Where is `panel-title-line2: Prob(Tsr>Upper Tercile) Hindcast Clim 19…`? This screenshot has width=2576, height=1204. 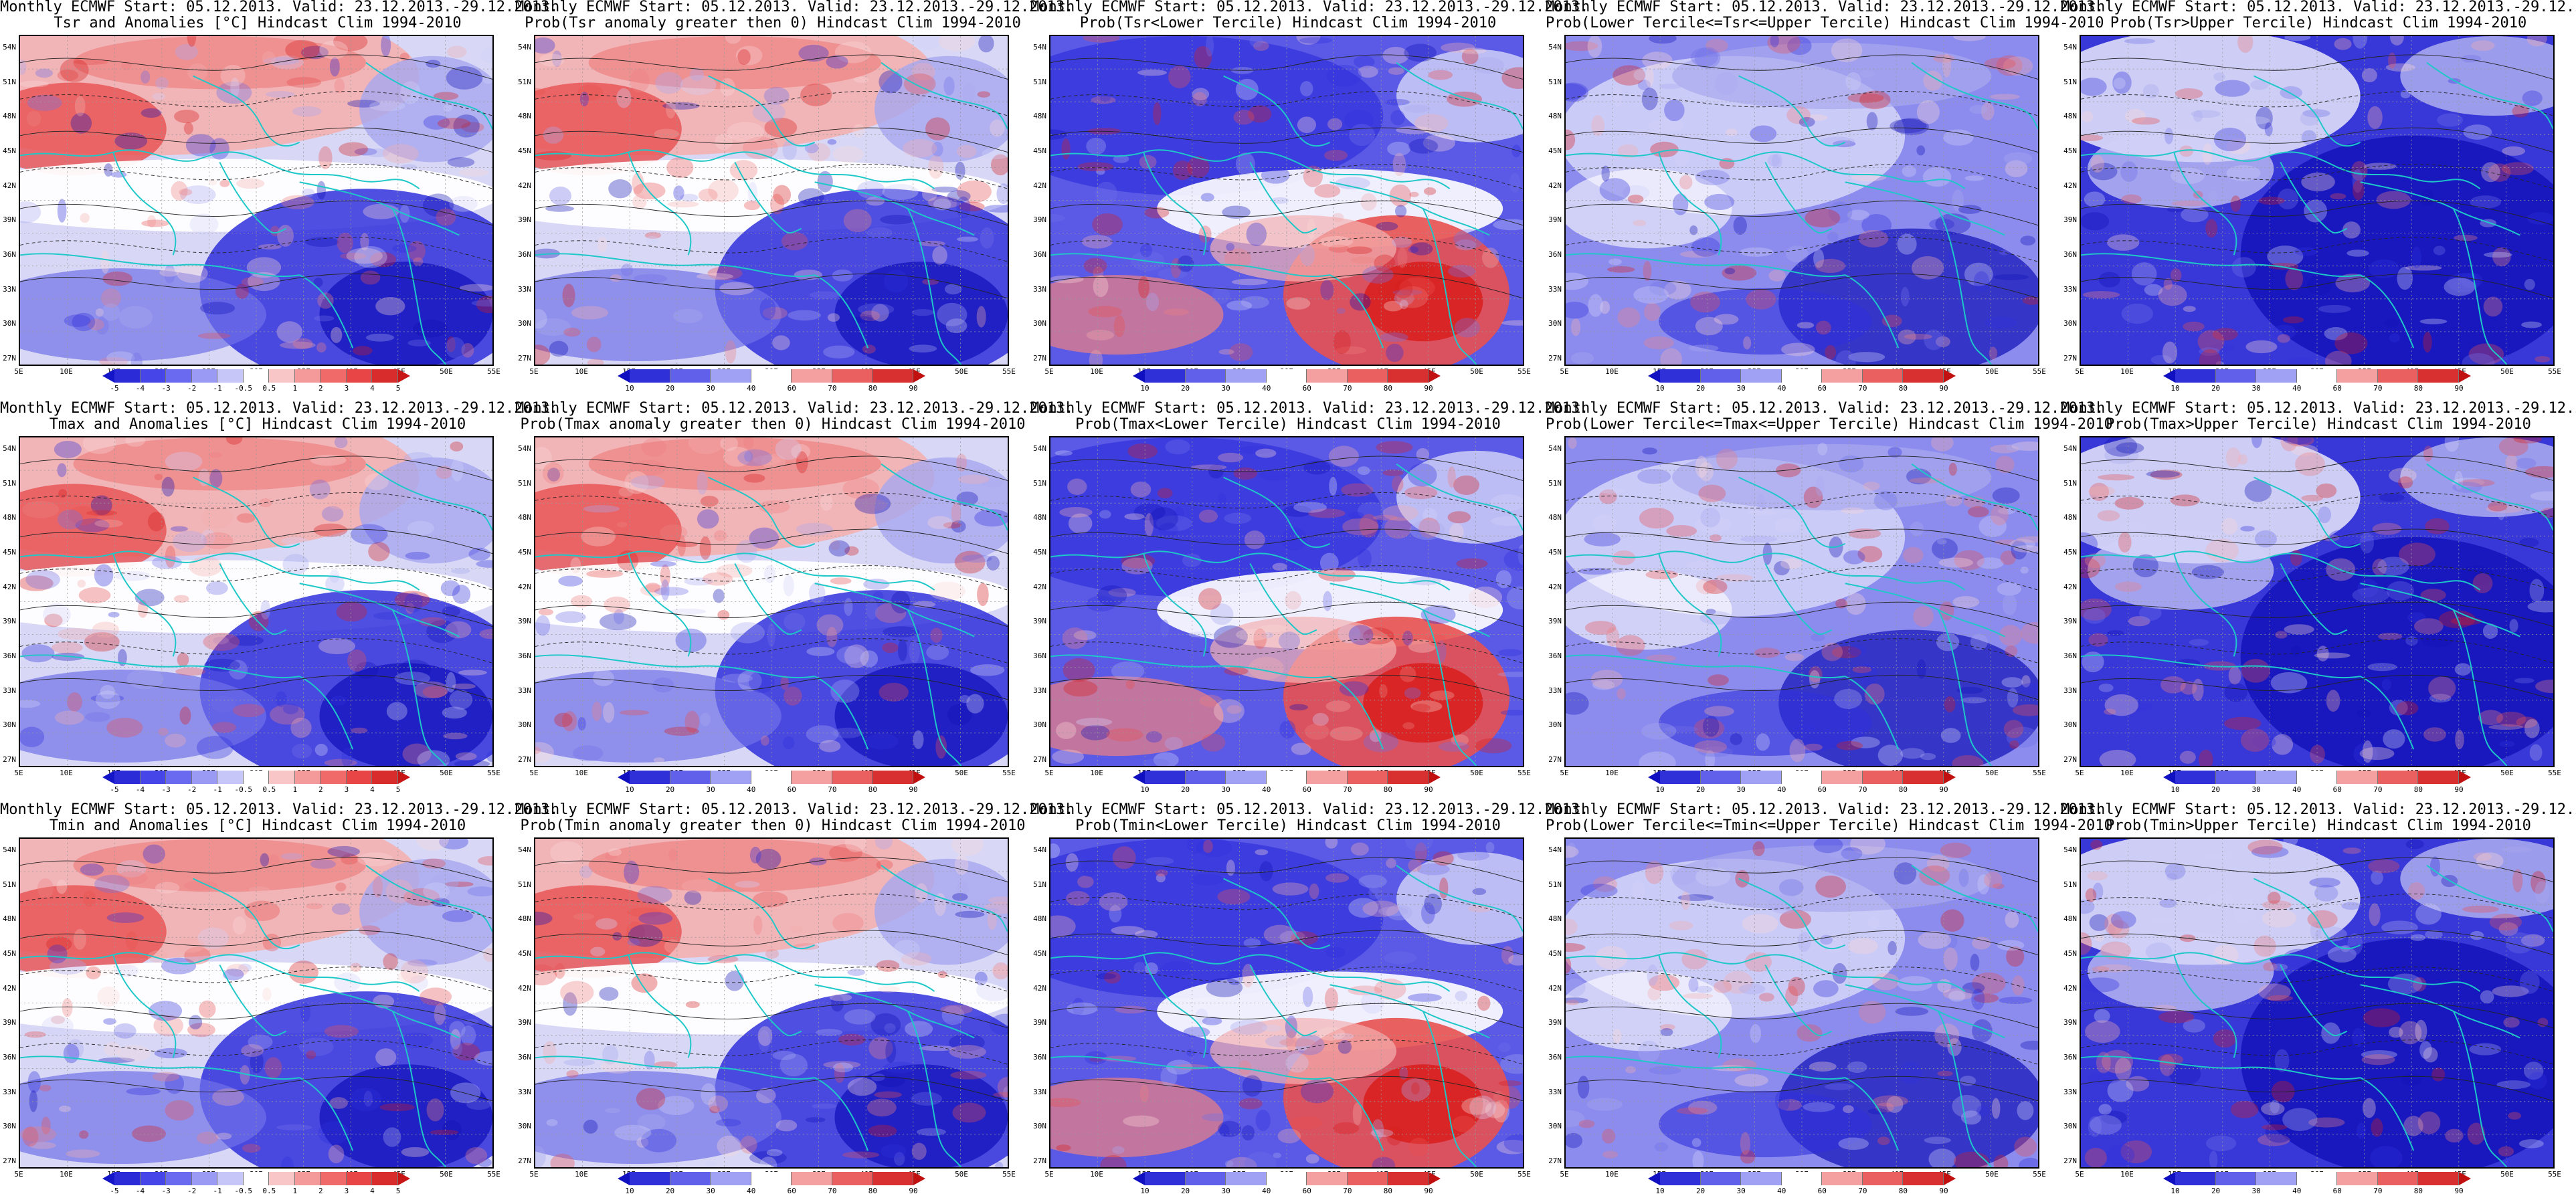 panel-title-line2: Prob(Tsr>Upper Tercile) Hindcast Clim 19… is located at coordinates (2318, 23).